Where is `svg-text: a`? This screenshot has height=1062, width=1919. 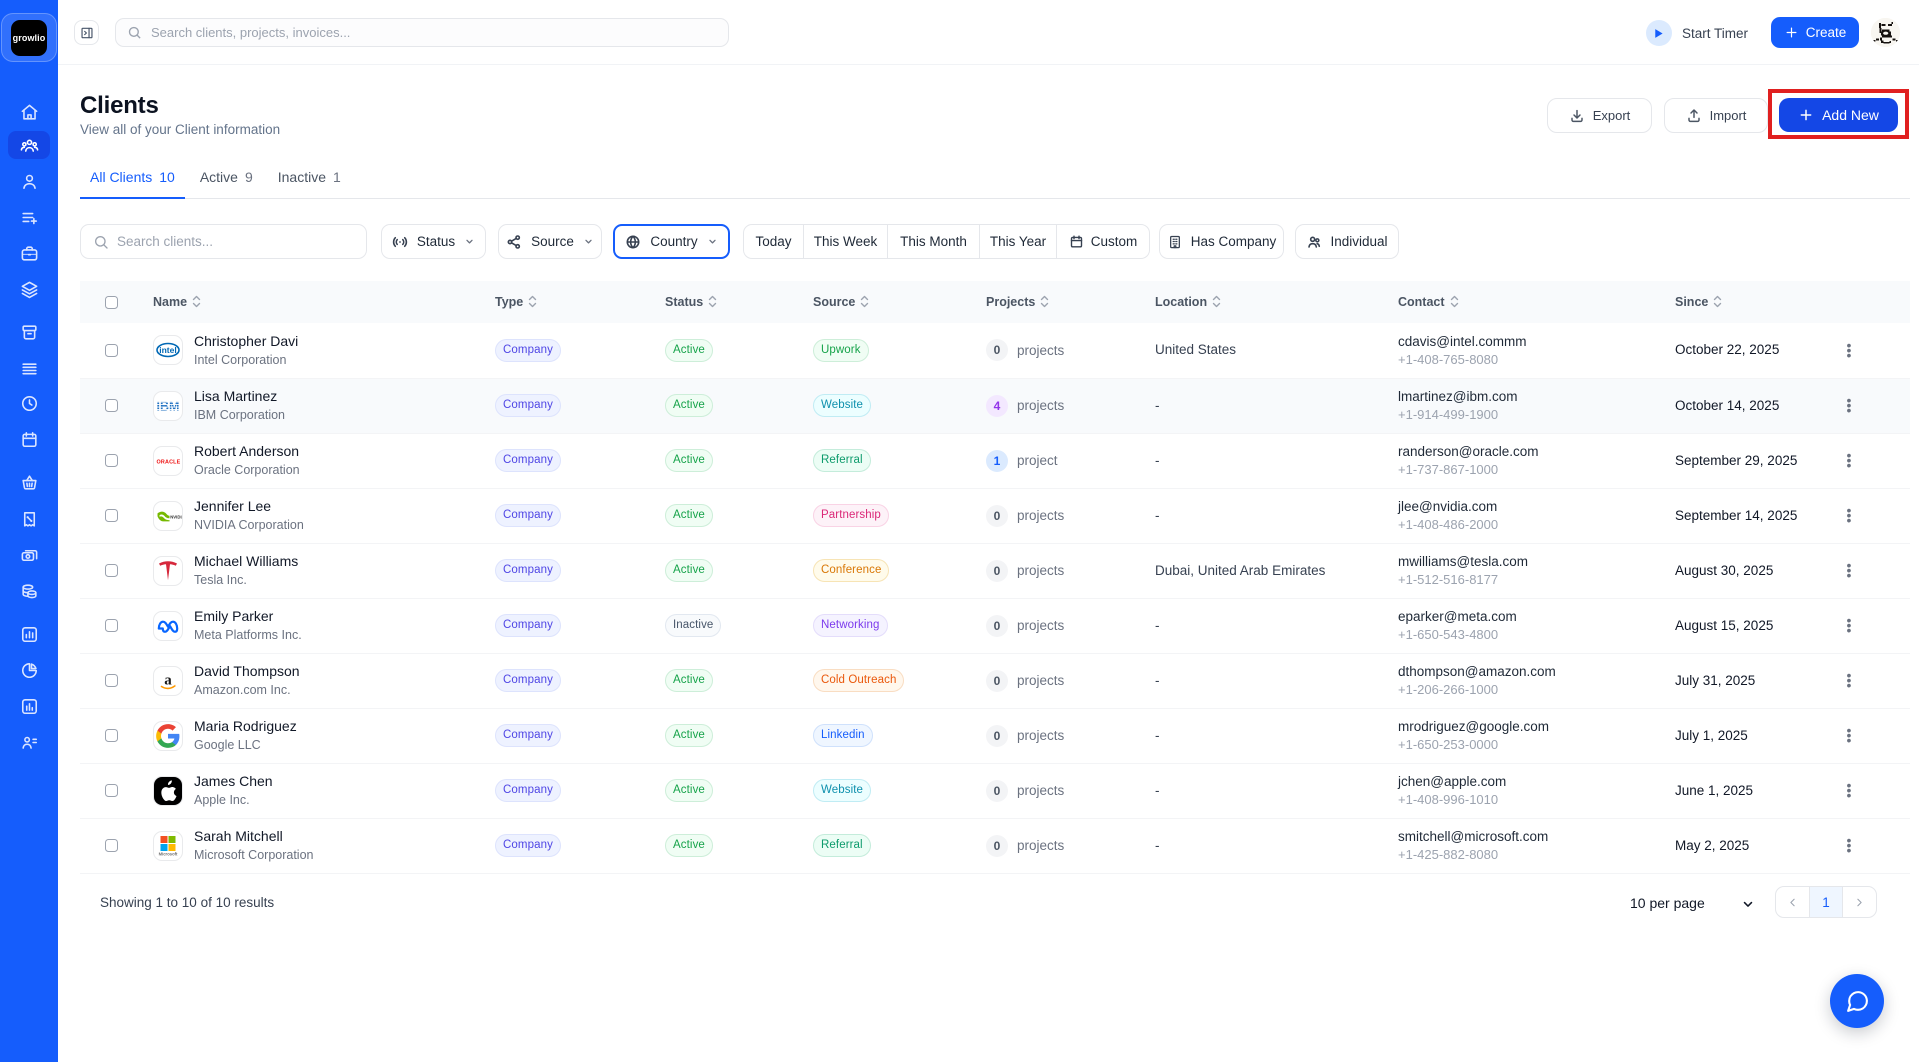
svg-text: a is located at coordinates (168, 680).